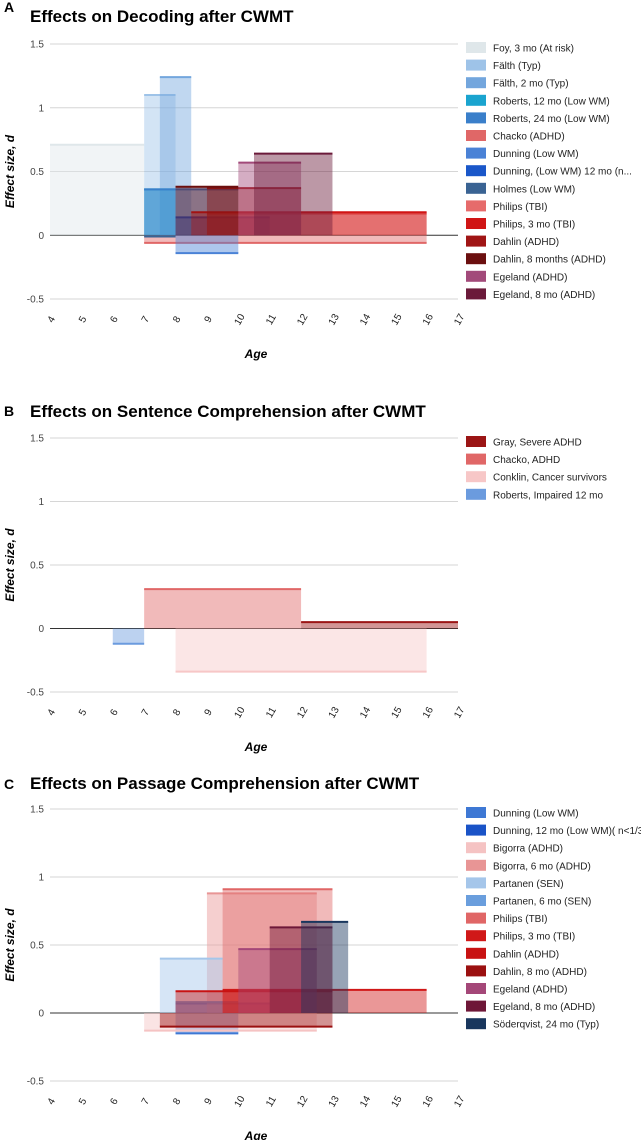 The width and height of the screenshot is (641, 1140). Describe the element at coordinates (175, 156) in the screenshot. I see `panel-a-bar-falth-2-mo-typ` at that location.